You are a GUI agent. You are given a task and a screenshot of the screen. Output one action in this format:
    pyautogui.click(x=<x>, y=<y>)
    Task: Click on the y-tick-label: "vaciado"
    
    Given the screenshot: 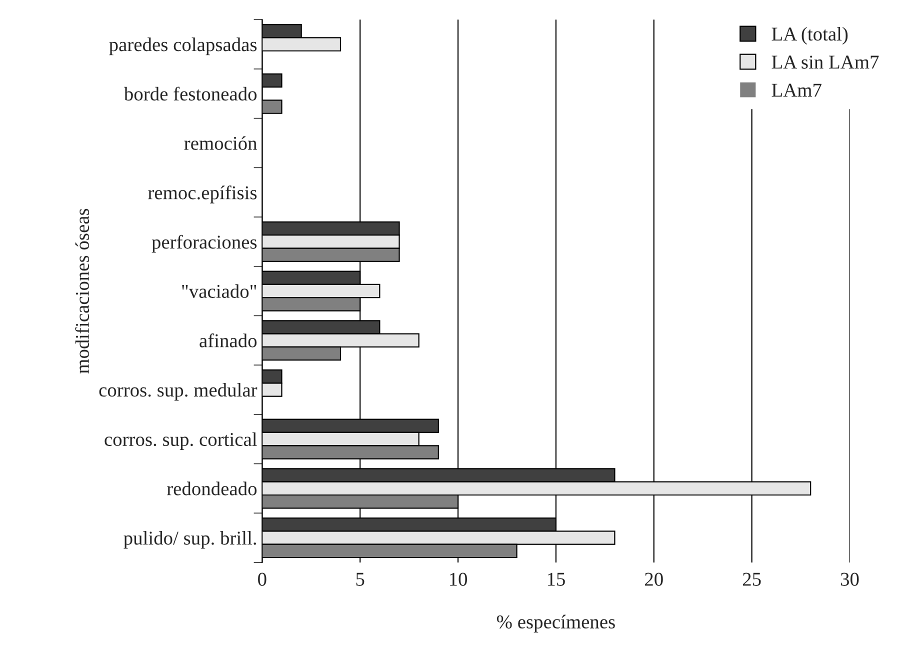 What is the action you would take?
    pyautogui.click(x=219, y=291)
    